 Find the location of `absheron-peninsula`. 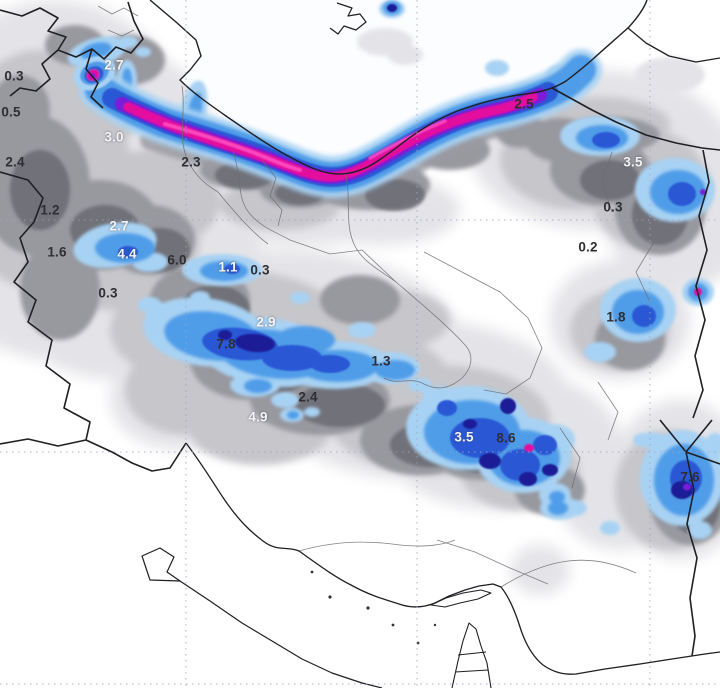

absheron-peninsula is located at coordinates (348, 18).